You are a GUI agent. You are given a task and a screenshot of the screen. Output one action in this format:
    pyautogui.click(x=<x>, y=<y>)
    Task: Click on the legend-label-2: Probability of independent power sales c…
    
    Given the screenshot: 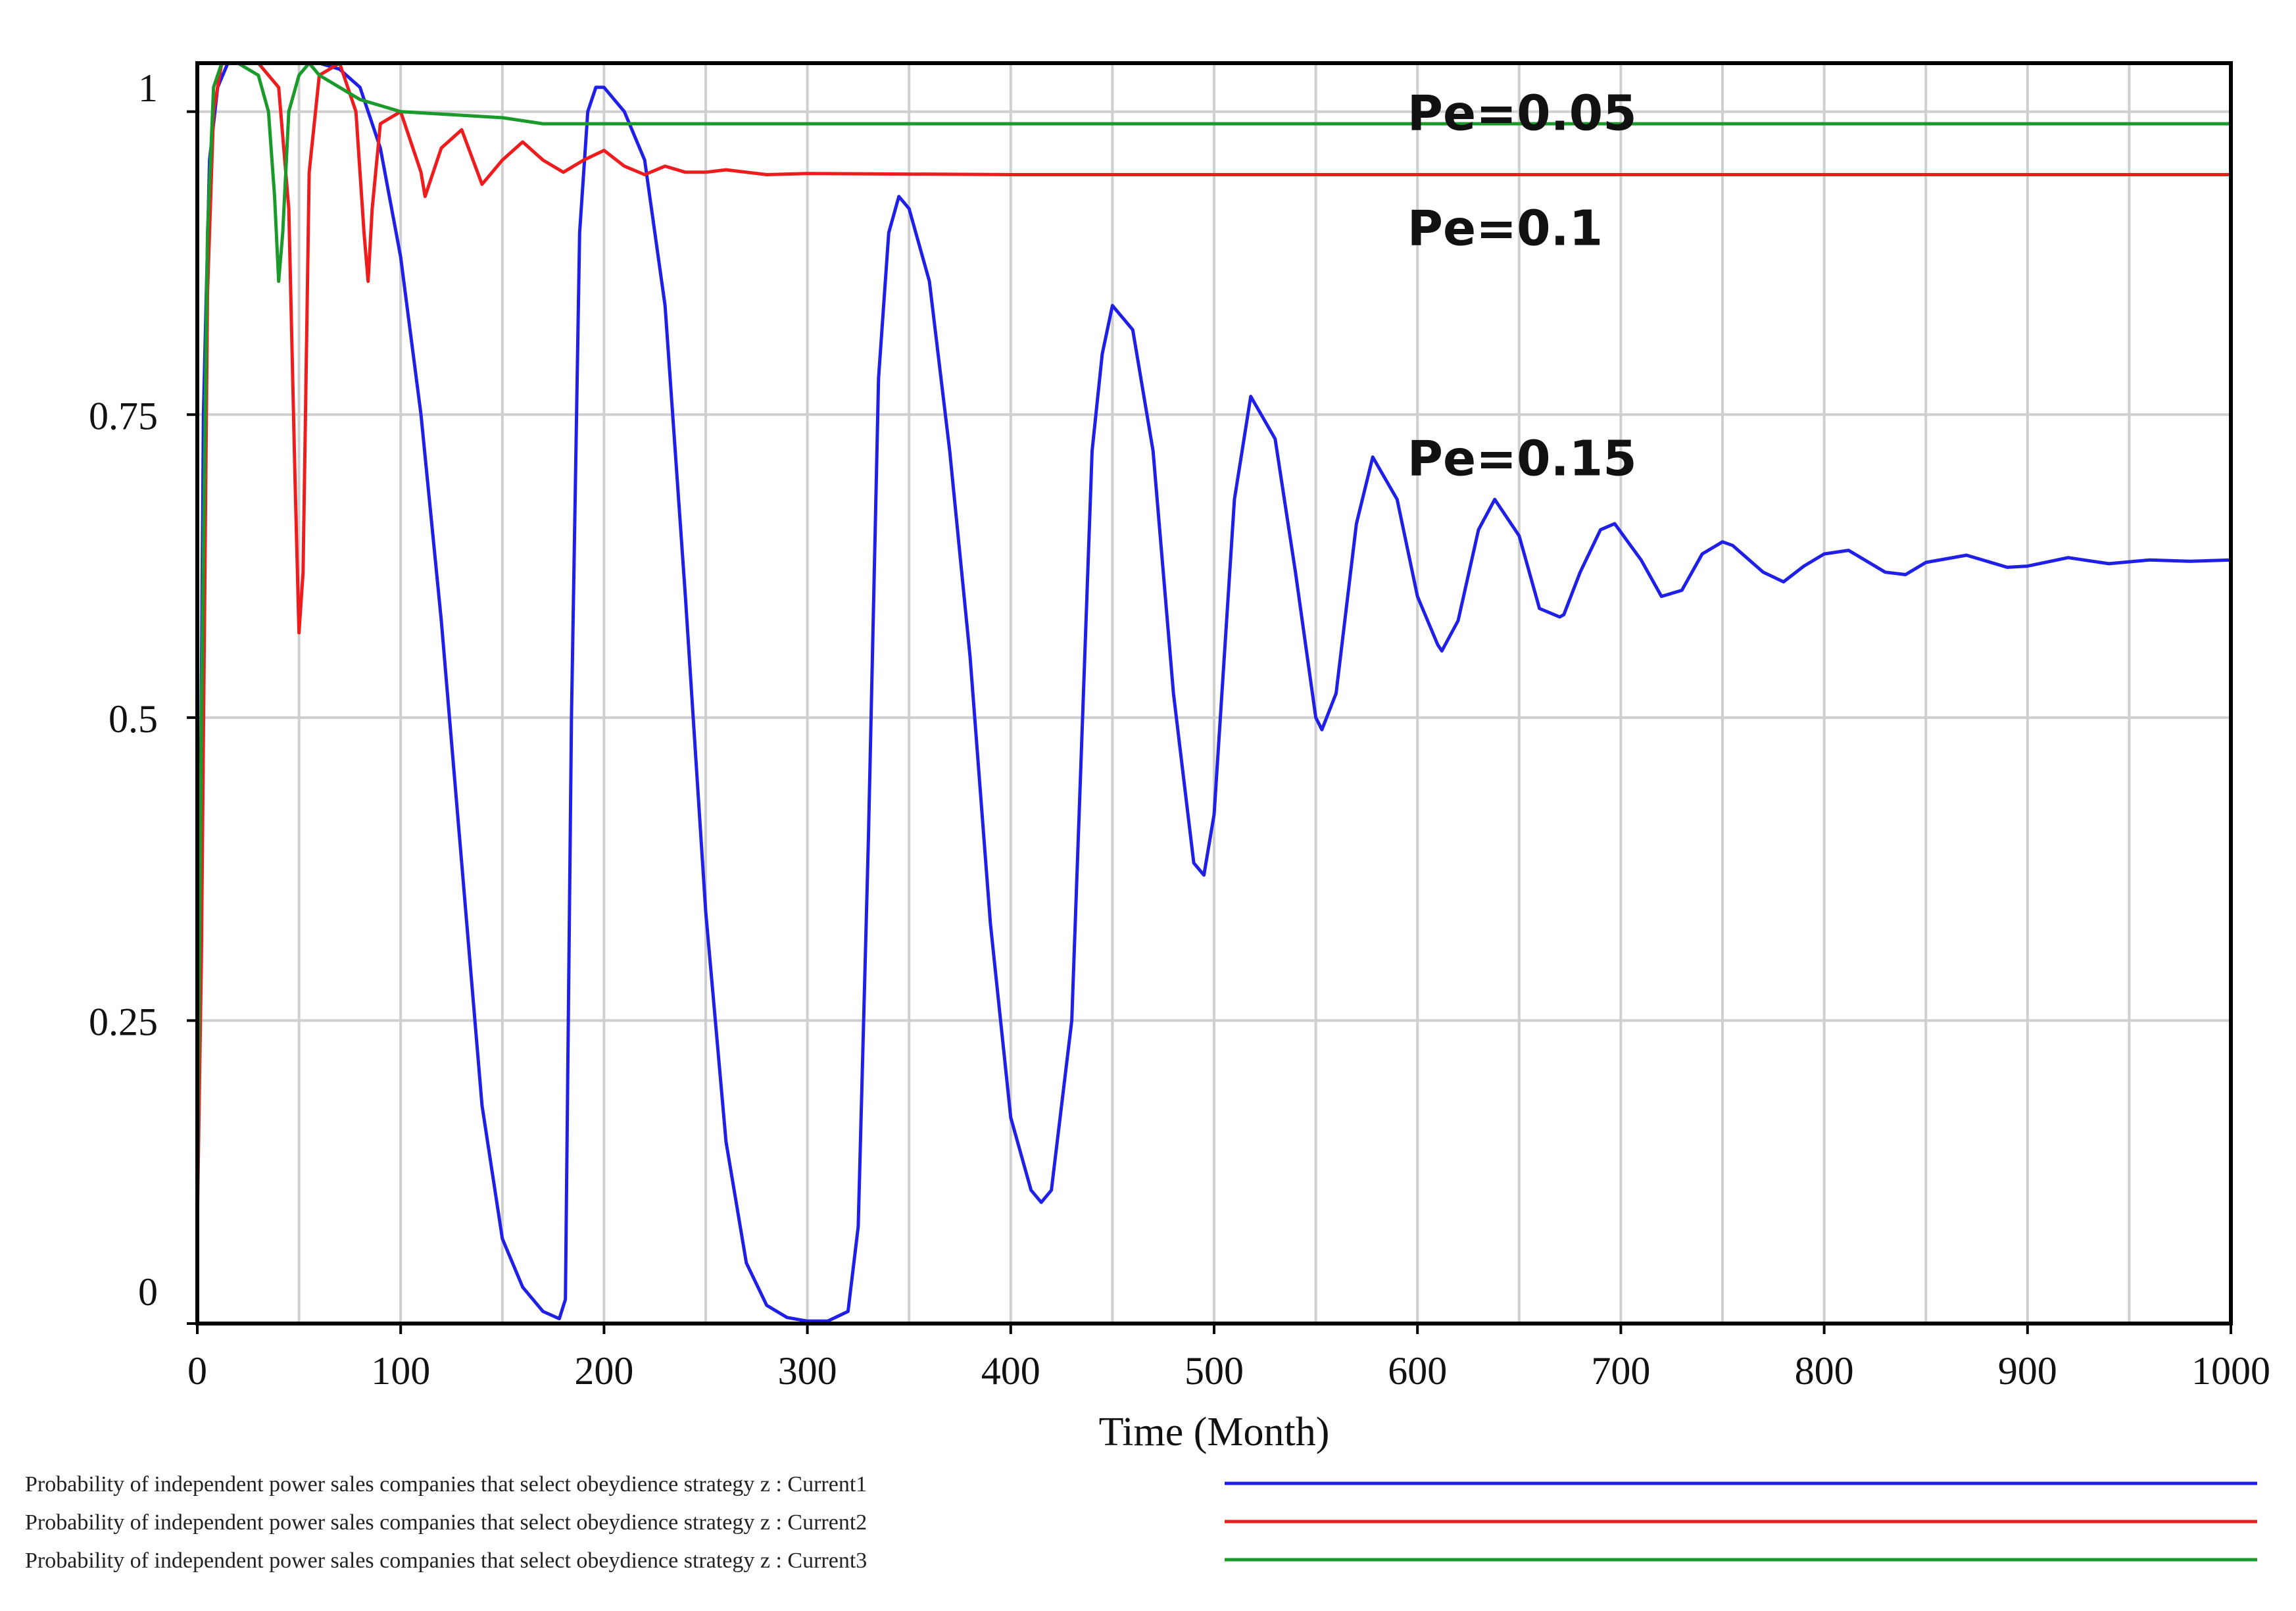 What is the action you would take?
    pyautogui.click(x=446, y=1522)
    